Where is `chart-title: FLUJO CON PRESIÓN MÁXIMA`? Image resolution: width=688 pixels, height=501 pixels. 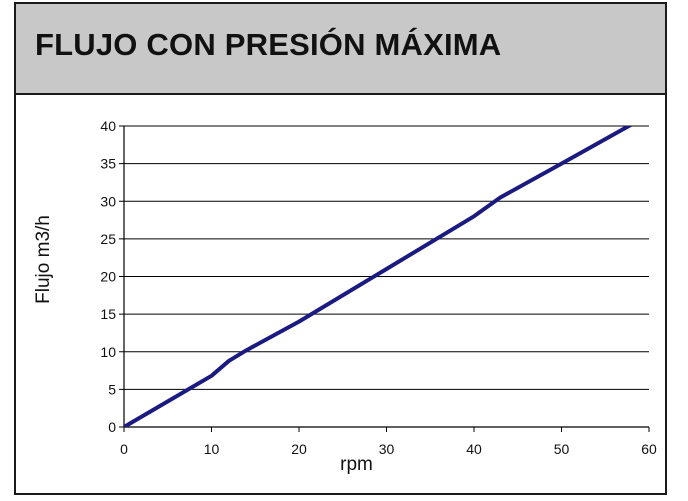 chart-title: FLUJO CON PRESIÓN MÁXIMA is located at coordinates (268, 44).